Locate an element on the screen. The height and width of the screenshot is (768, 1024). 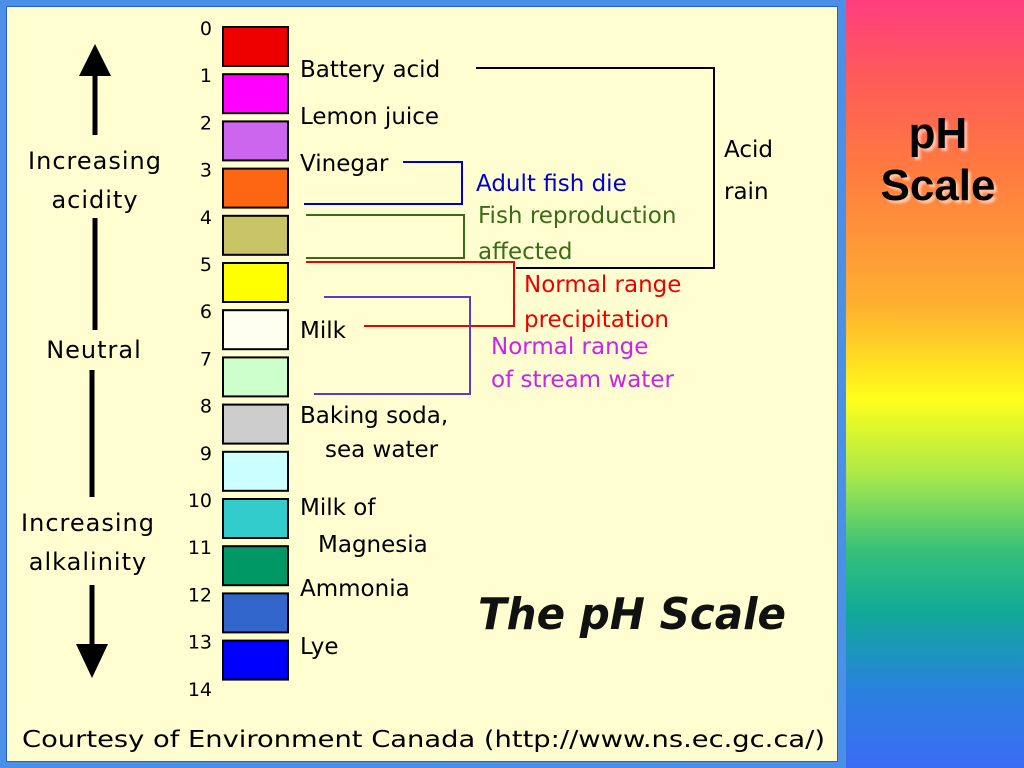
slide-title: pH Scale is located at coordinates (938, 160).